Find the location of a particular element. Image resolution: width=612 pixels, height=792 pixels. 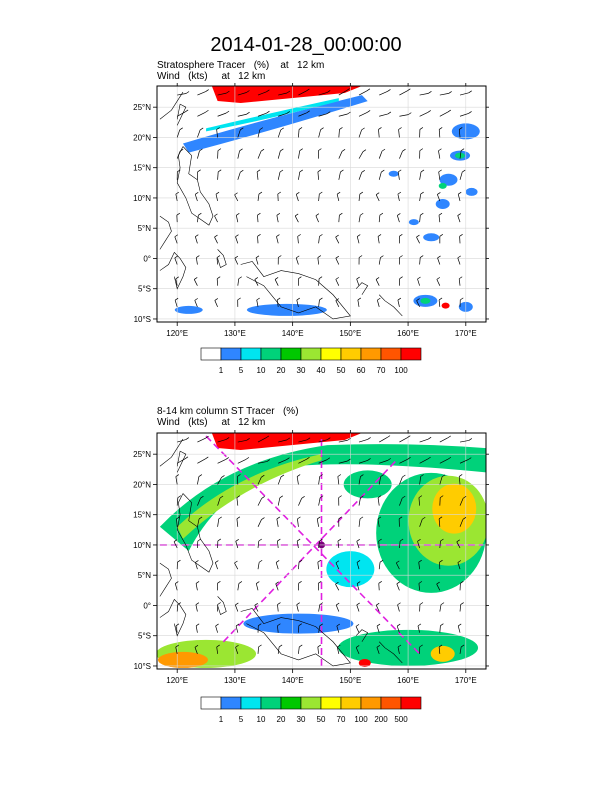

x-tick-label: 150°E is located at coordinates (350, 680).